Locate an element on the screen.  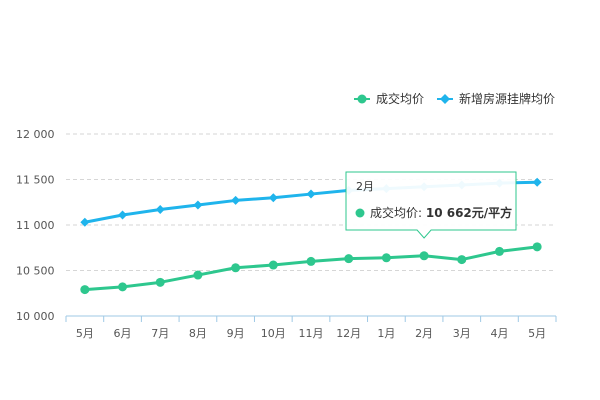
x-tick-label: 3月 is located at coordinates (462, 333).